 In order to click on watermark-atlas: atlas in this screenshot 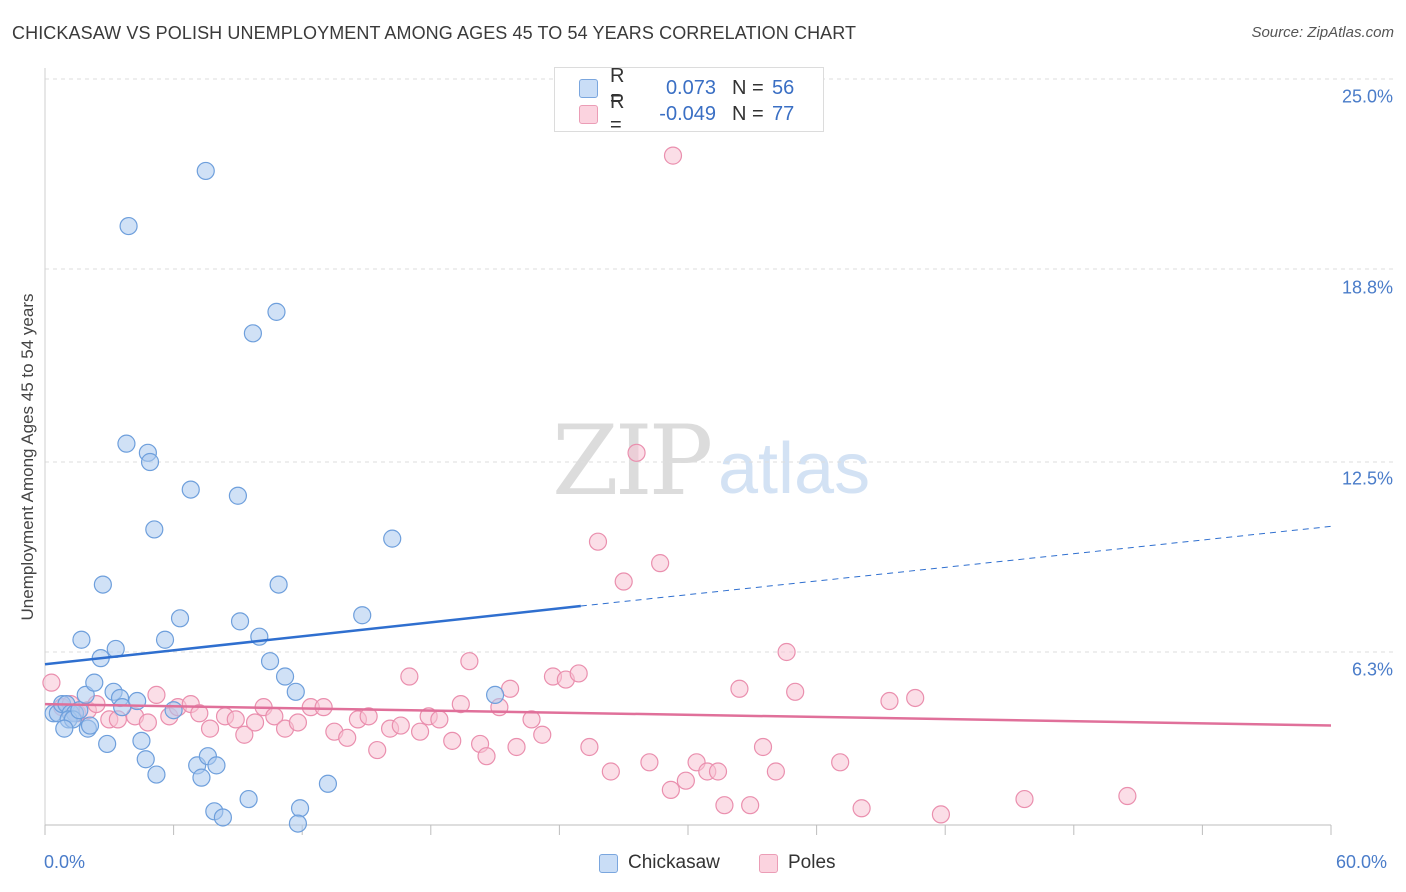, I will do `click(794, 469)`.